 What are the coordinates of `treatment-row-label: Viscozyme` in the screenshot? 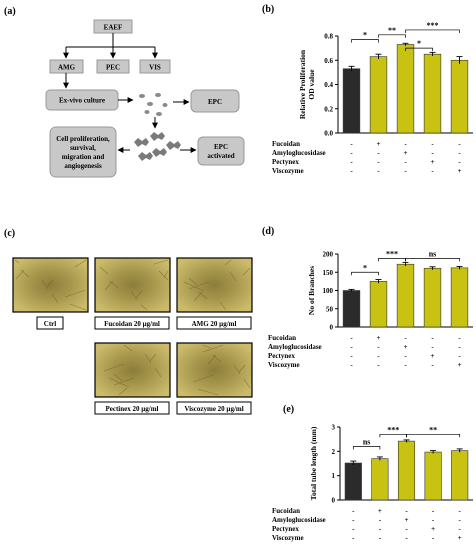 It's located at (288, 538).